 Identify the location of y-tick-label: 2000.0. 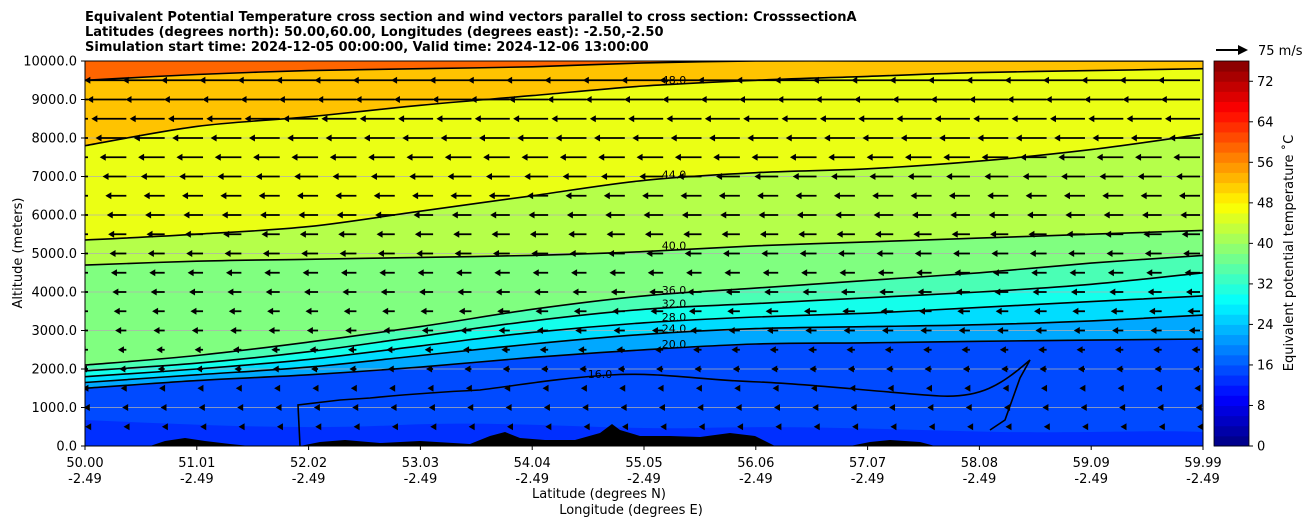
(55, 370).